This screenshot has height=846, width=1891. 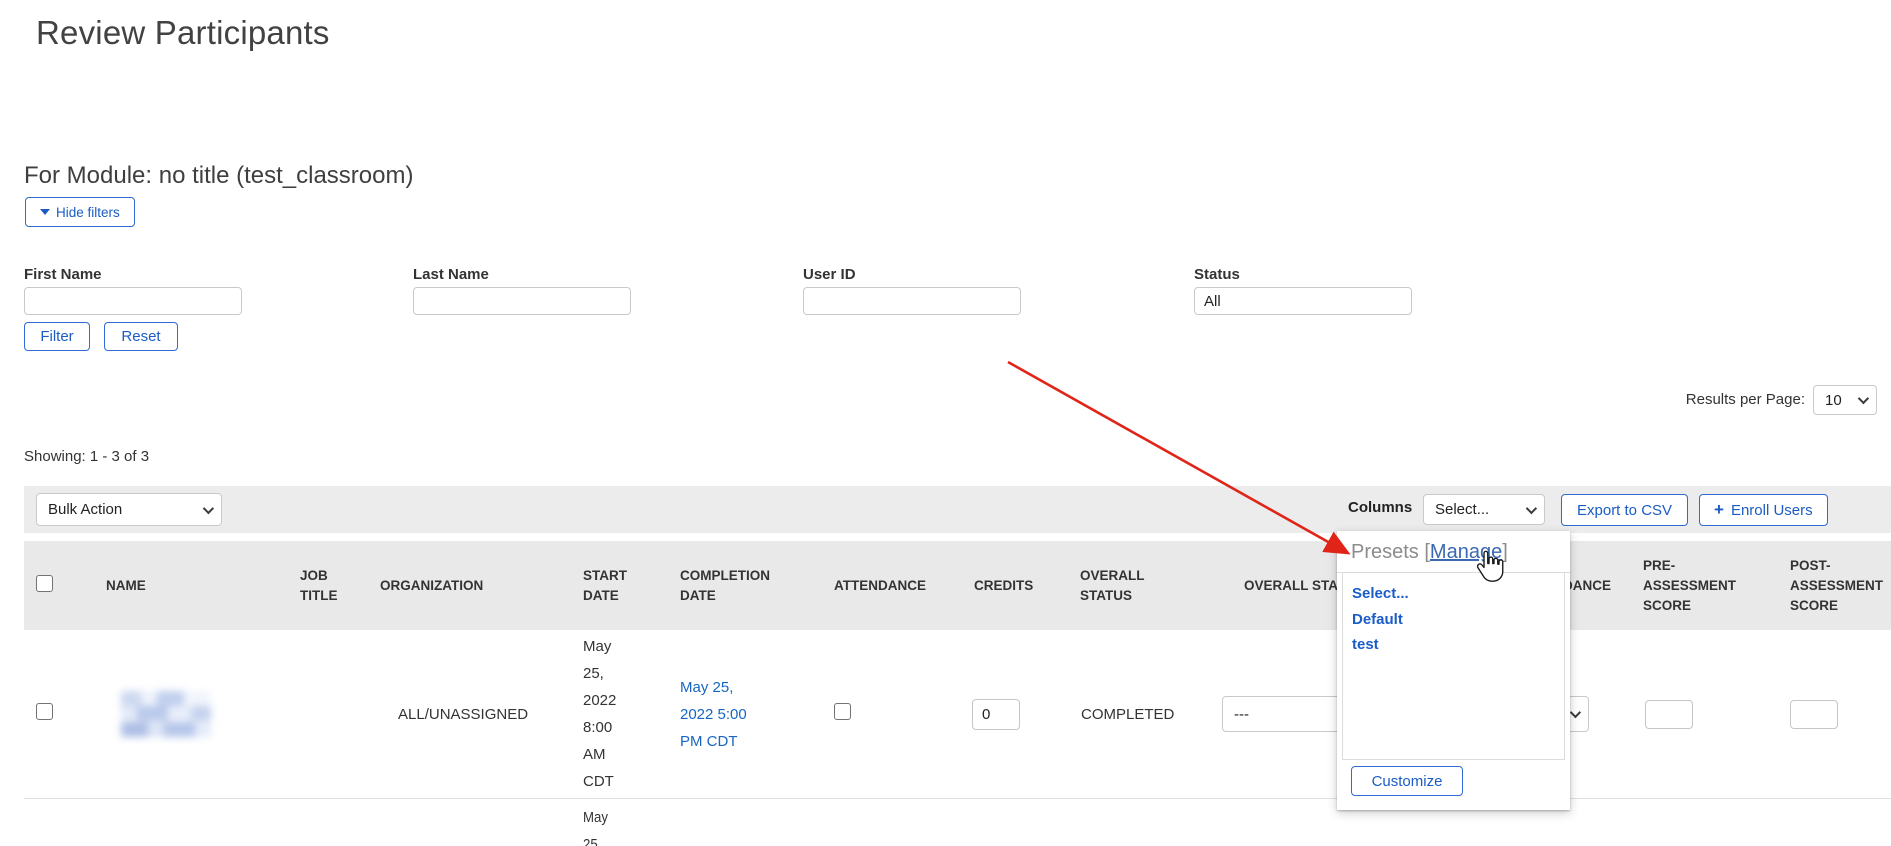 I want to click on caret-down-icon, so click(x=45, y=212).